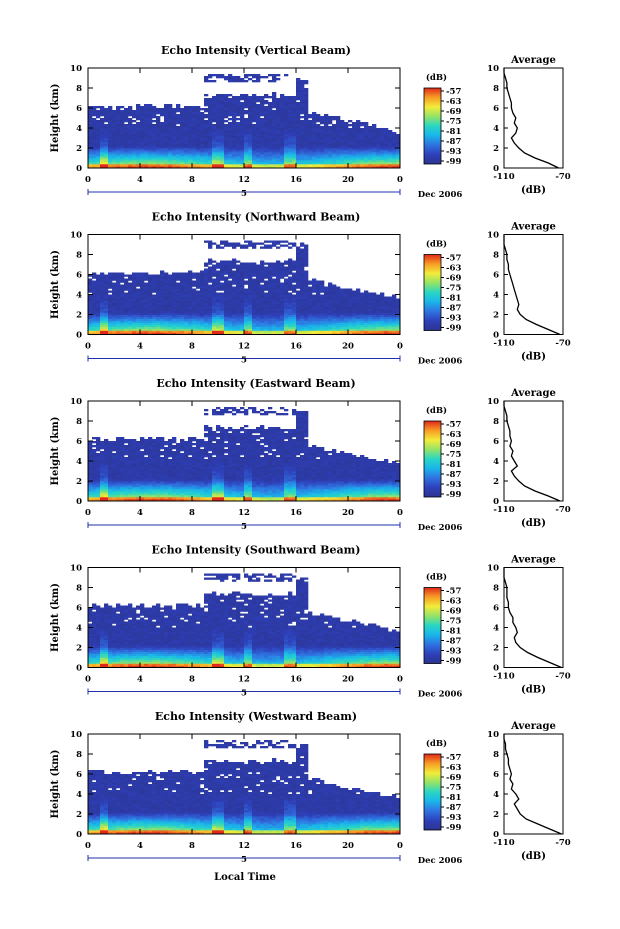 Image resolution: width=620 pixels, height=929 pixels. Describe the element at coordinates (192, 180) in the screenshot. I see `x-tick-label: 8` at that location.